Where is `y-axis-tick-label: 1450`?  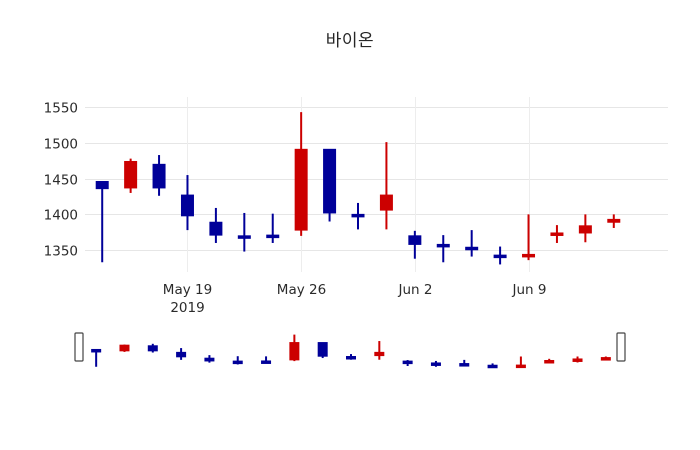 y-axis-tick-label: 1450 is located at coordinates (61, 181).